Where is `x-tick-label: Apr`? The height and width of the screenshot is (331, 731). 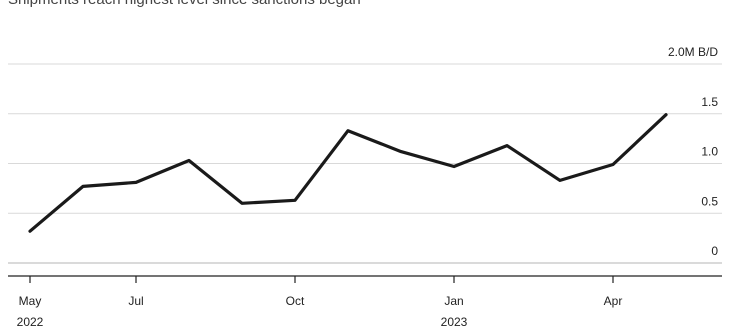 x-tick-label: Apr is located at coordinates (613, 301).